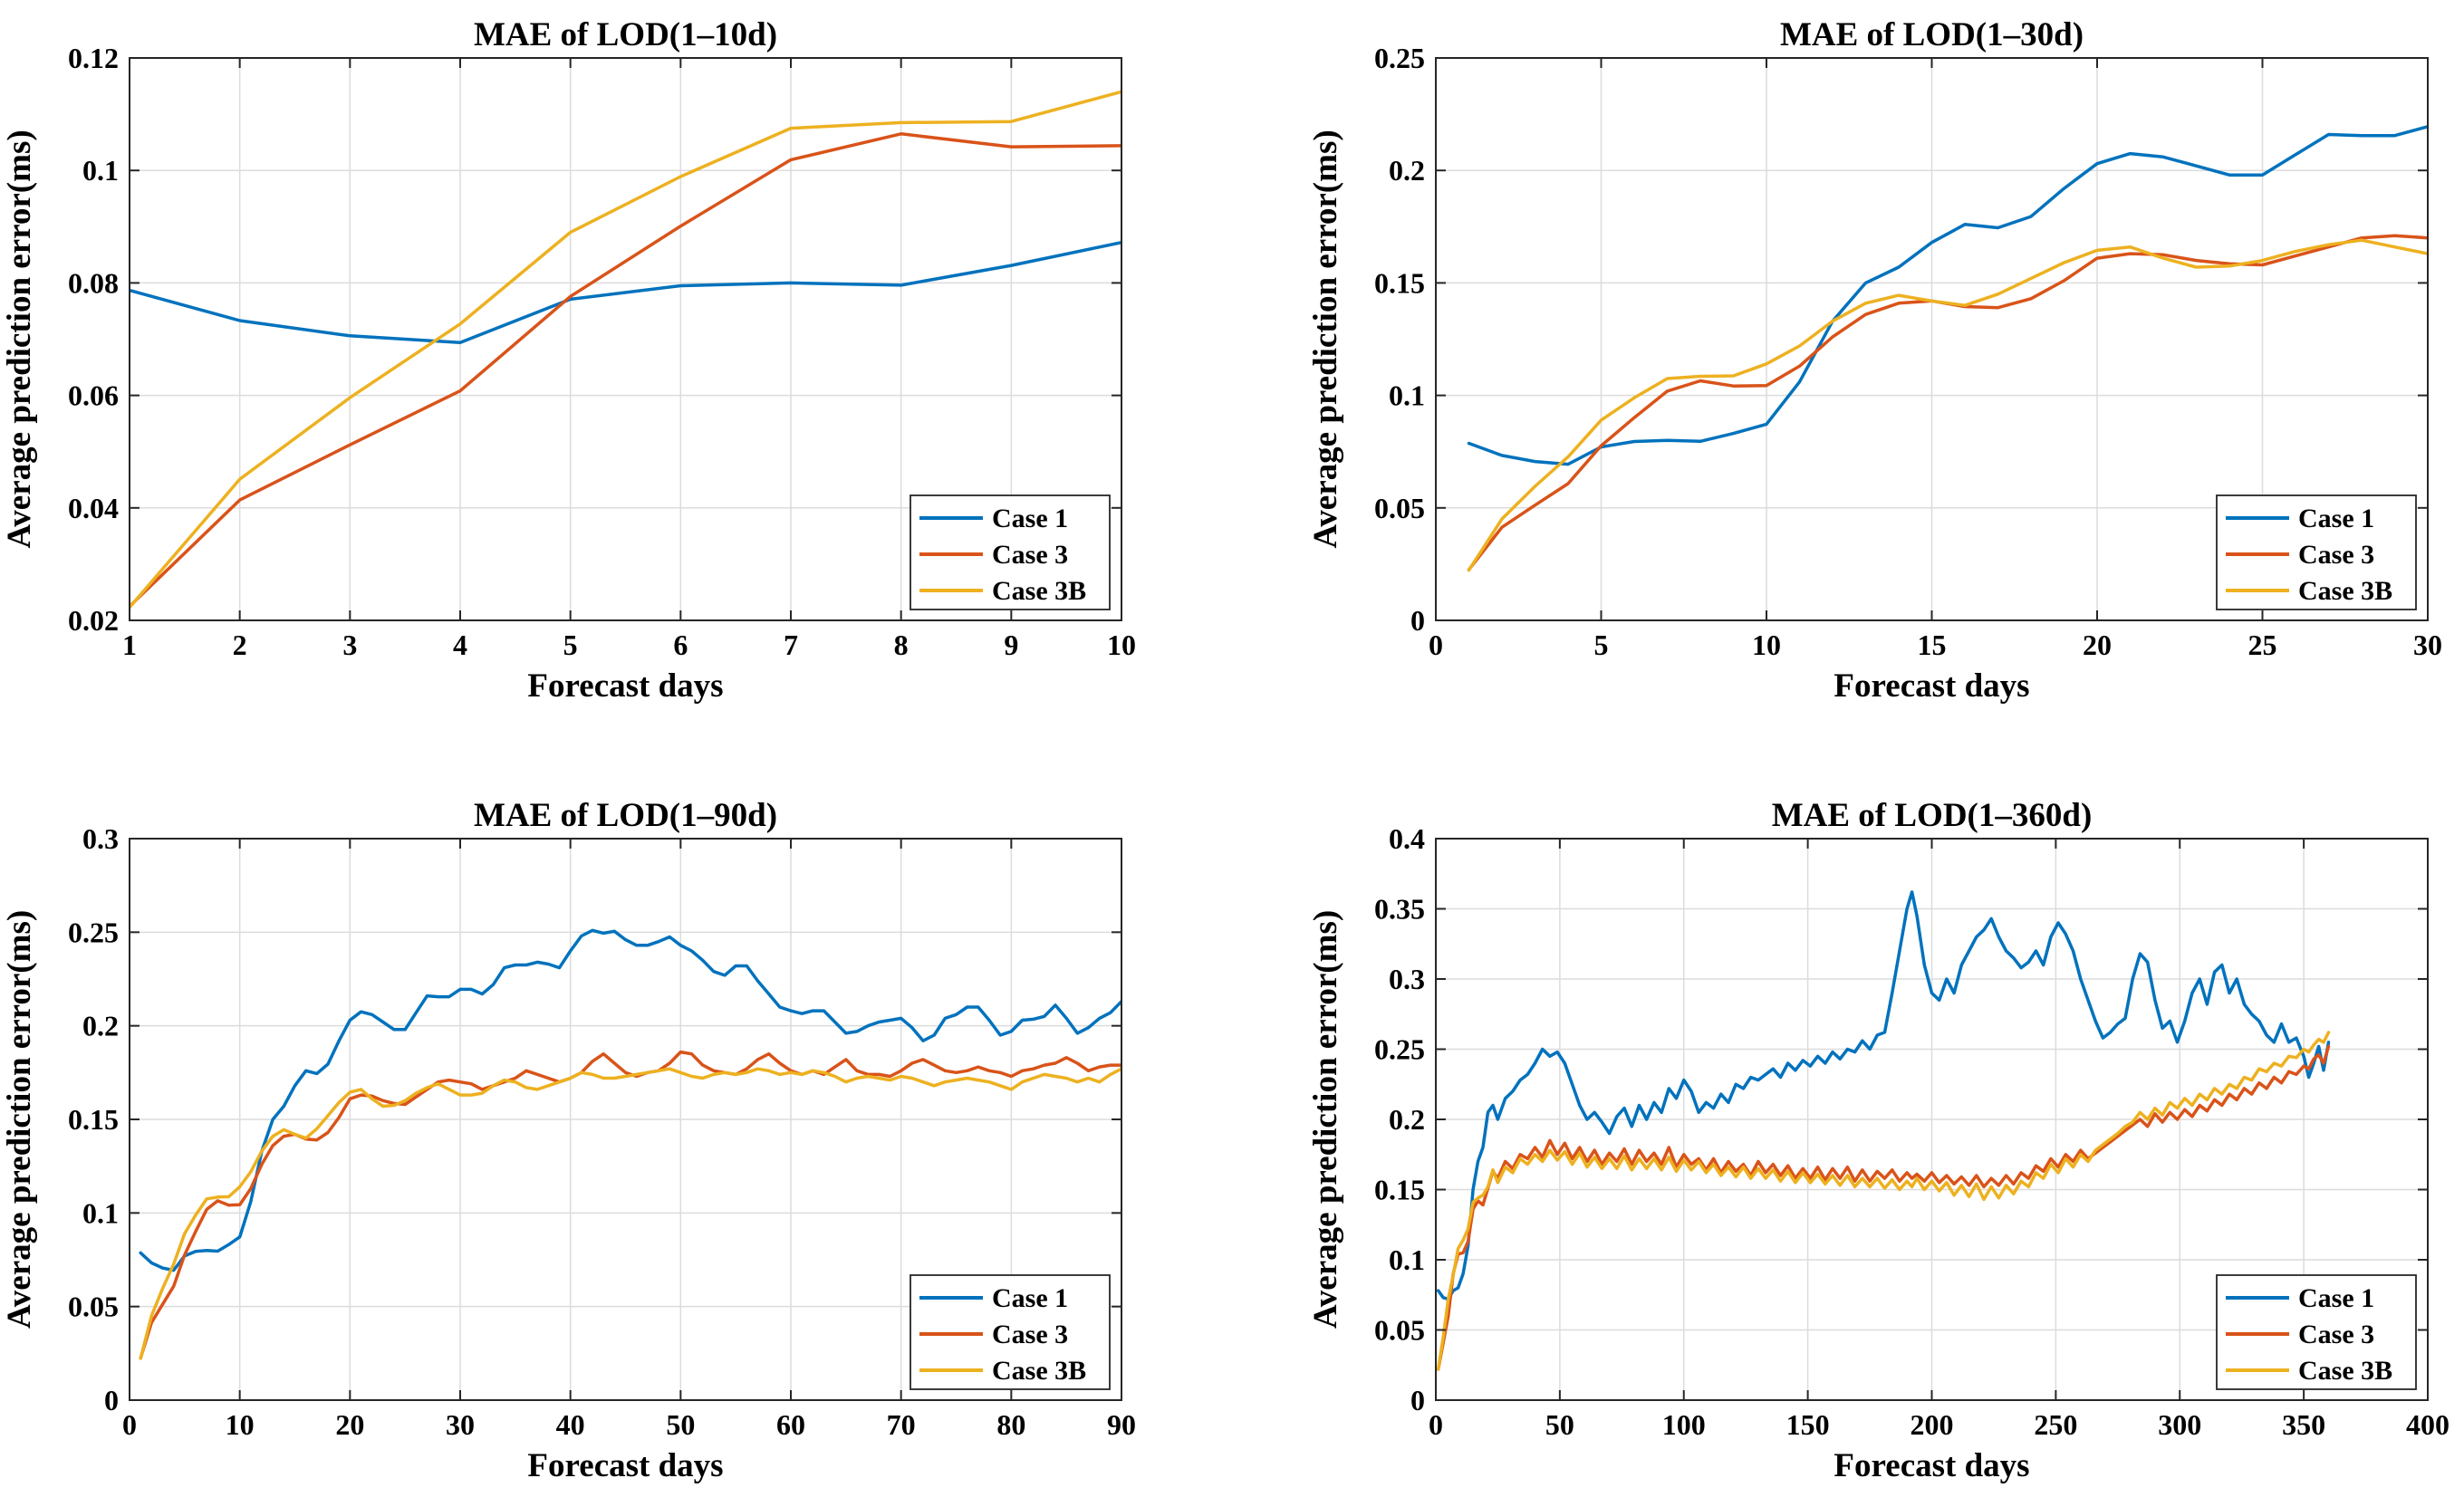 Image resolution: width=2464 pixels, height=1507 pixels. I want to click on x-tick-label: 70, so click(901, 1424).